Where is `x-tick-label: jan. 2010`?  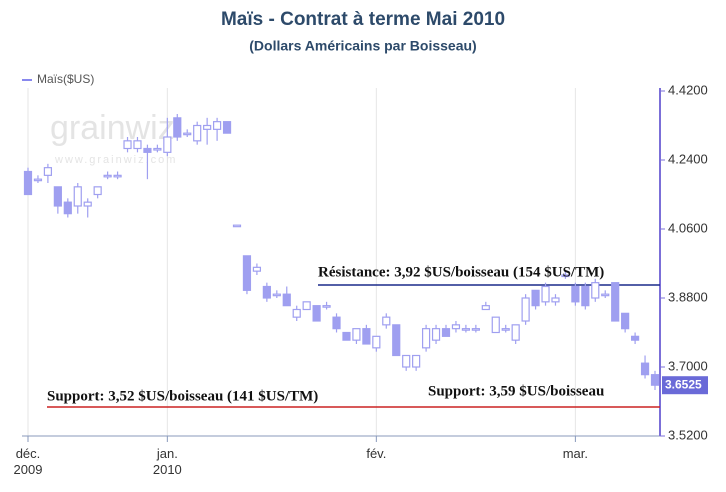 x-tick-label: jan. 2010 is located at coordinates (167, 461).